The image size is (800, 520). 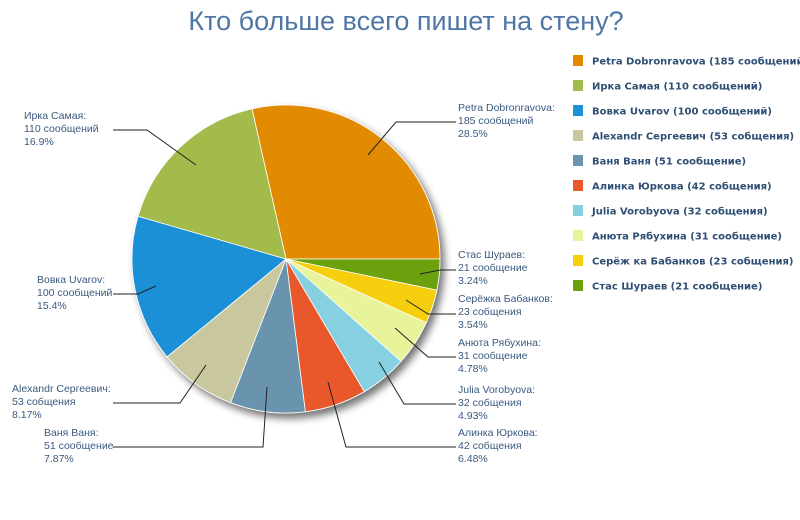 I want to click on callout-percent-сережка-бабанков: 3.54%, so click(x=473, y=325).